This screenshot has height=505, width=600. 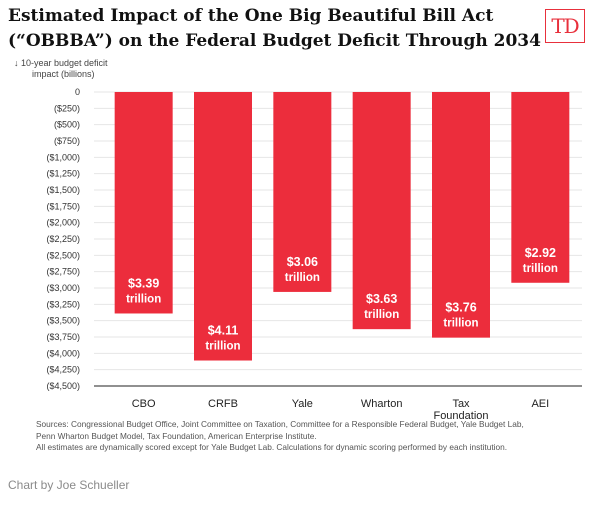 What do you see at coordinates (143, 283) in the screenshot?
I see `bar-value-label: $3.39` at bounding box center [143, 283].